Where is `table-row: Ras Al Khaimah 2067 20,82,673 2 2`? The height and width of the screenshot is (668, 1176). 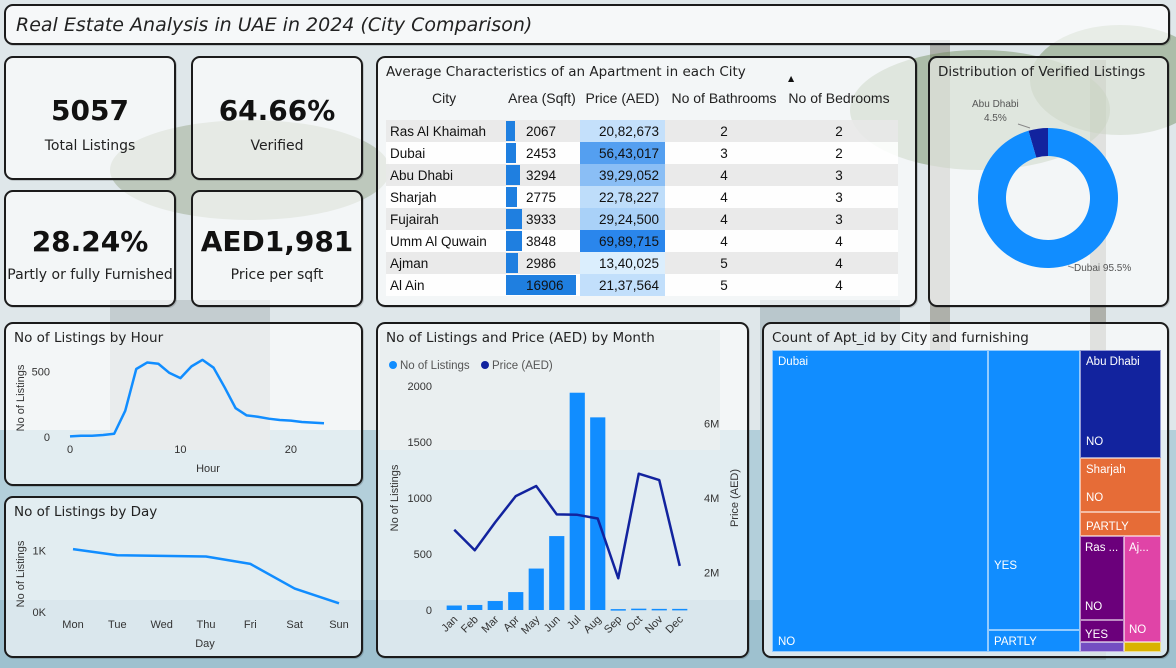 table-row: Ras Al Khaimah 2067 20,82,673 2 2 is located at coordinates (642, 131).